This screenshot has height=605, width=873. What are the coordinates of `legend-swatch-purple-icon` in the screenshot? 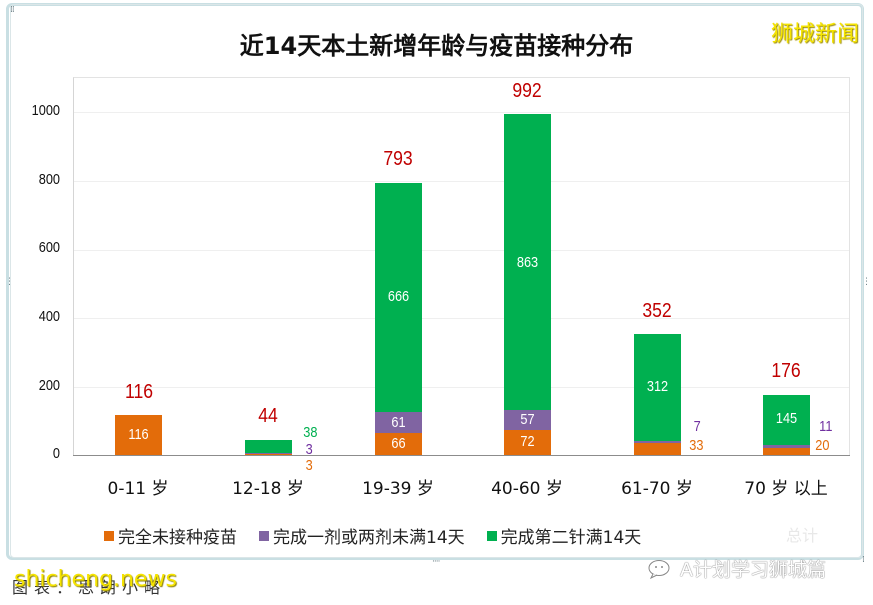 It's located at (264, 535).